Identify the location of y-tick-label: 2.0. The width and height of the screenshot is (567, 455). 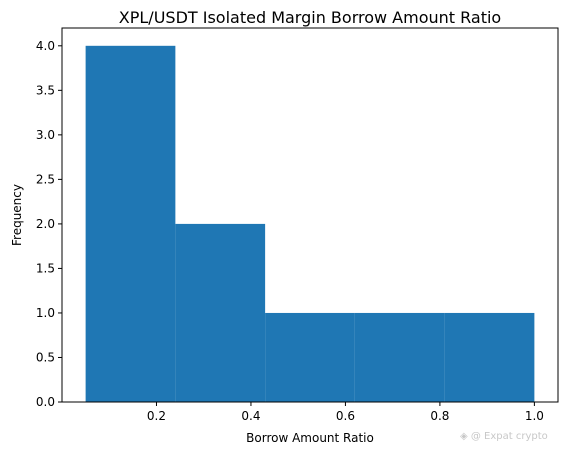
(45, 224).